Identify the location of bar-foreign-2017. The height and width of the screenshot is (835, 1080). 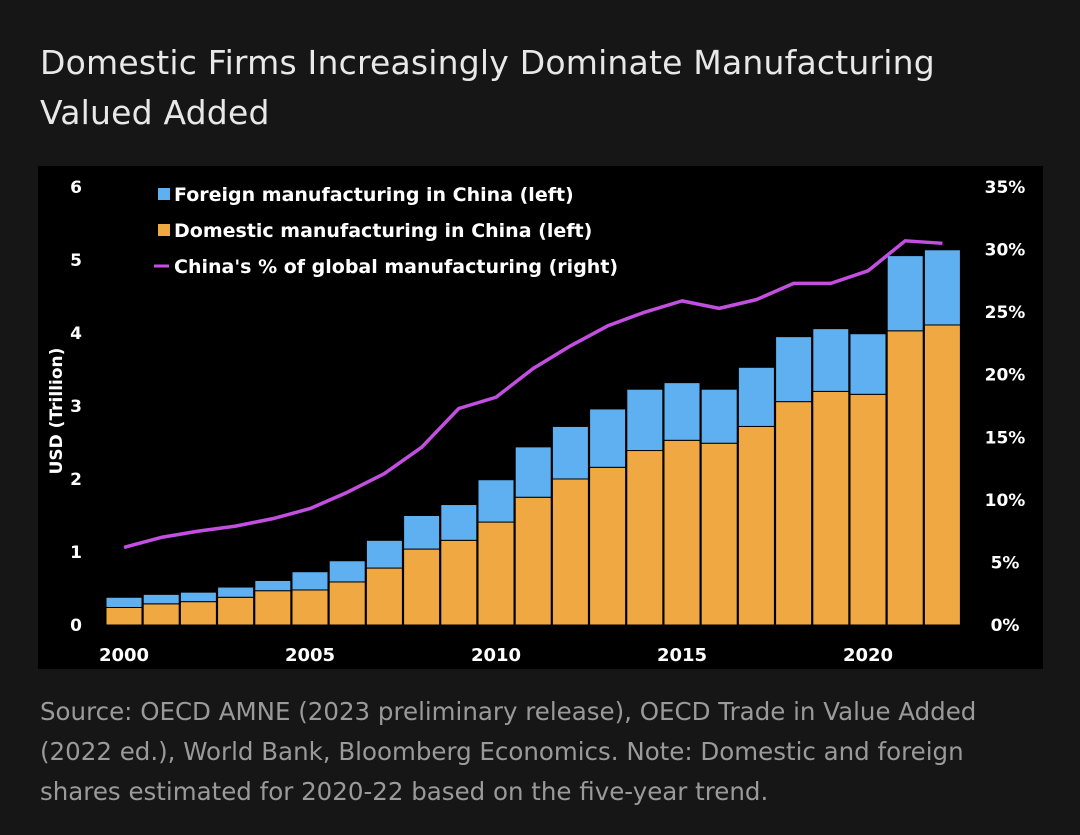
(756, 396).